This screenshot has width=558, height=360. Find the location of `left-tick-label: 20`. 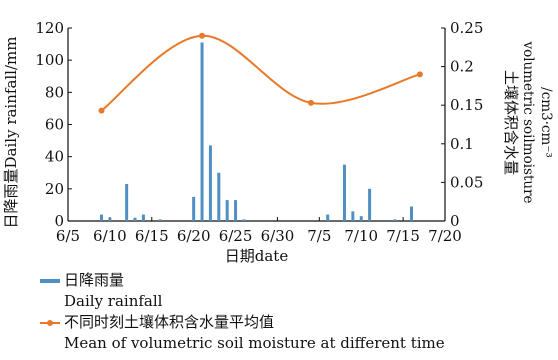

left-tick-label: 20 is located at coordinates (54, 189).